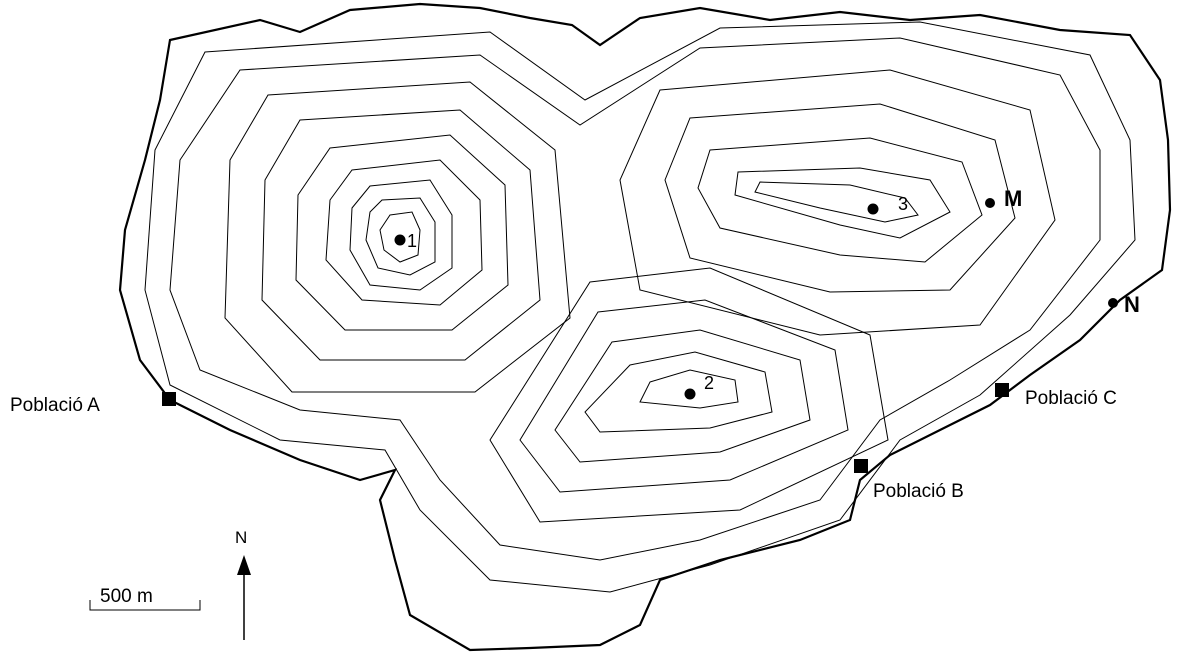 This screenshot has width=1181, height=654. What do you see at coordinates (861, 466) in the screenshot?
I see `town-b-marker` at bounding box center [861, 466].